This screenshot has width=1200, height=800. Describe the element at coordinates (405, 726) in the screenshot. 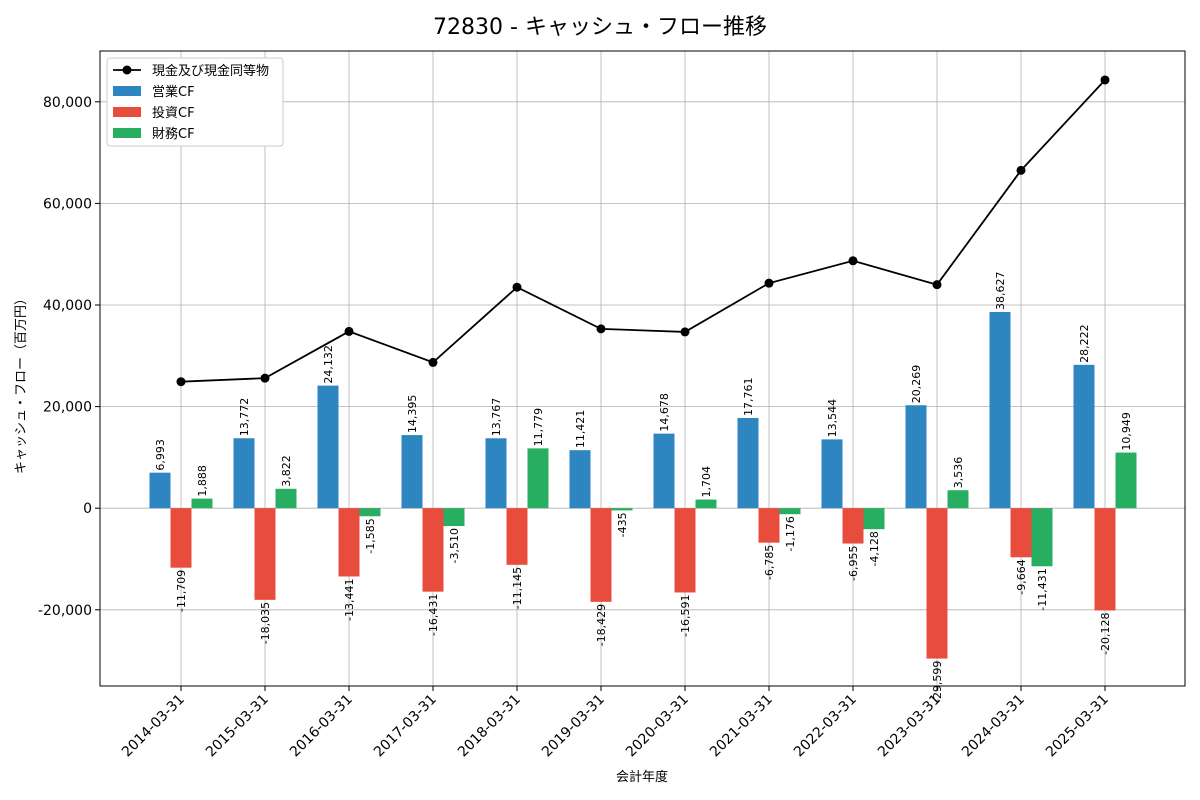

I see `x-tick-label: 2017-03-31` at that location.